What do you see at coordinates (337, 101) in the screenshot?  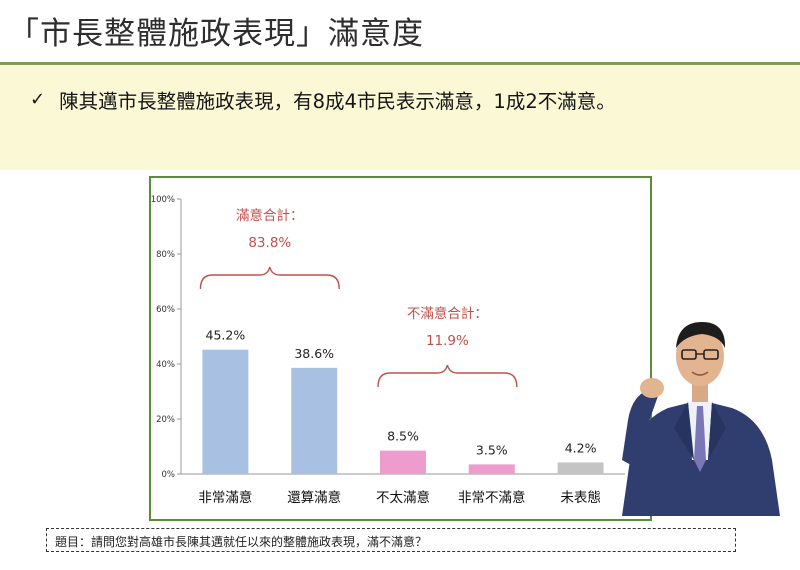 I see `summary-text: 陳其邁市長整體施政表現，有8成4市民表示滿意，1成2不滿意。` at bounding box center [337, 101].